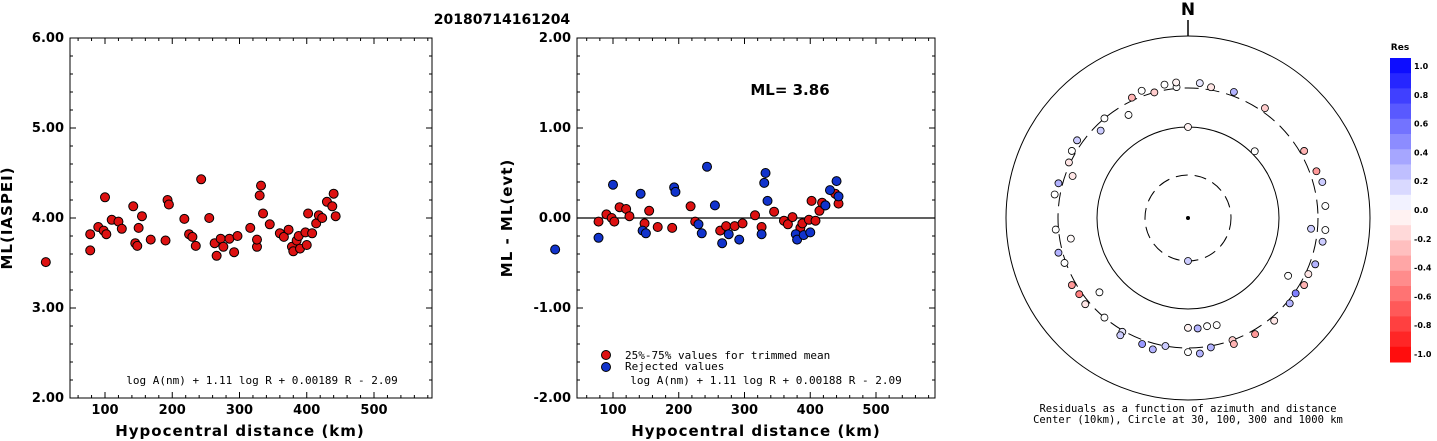 This screenshot has height=441, width=1437. I want to click on y-tick-label: 6.00, so click(48, 38).